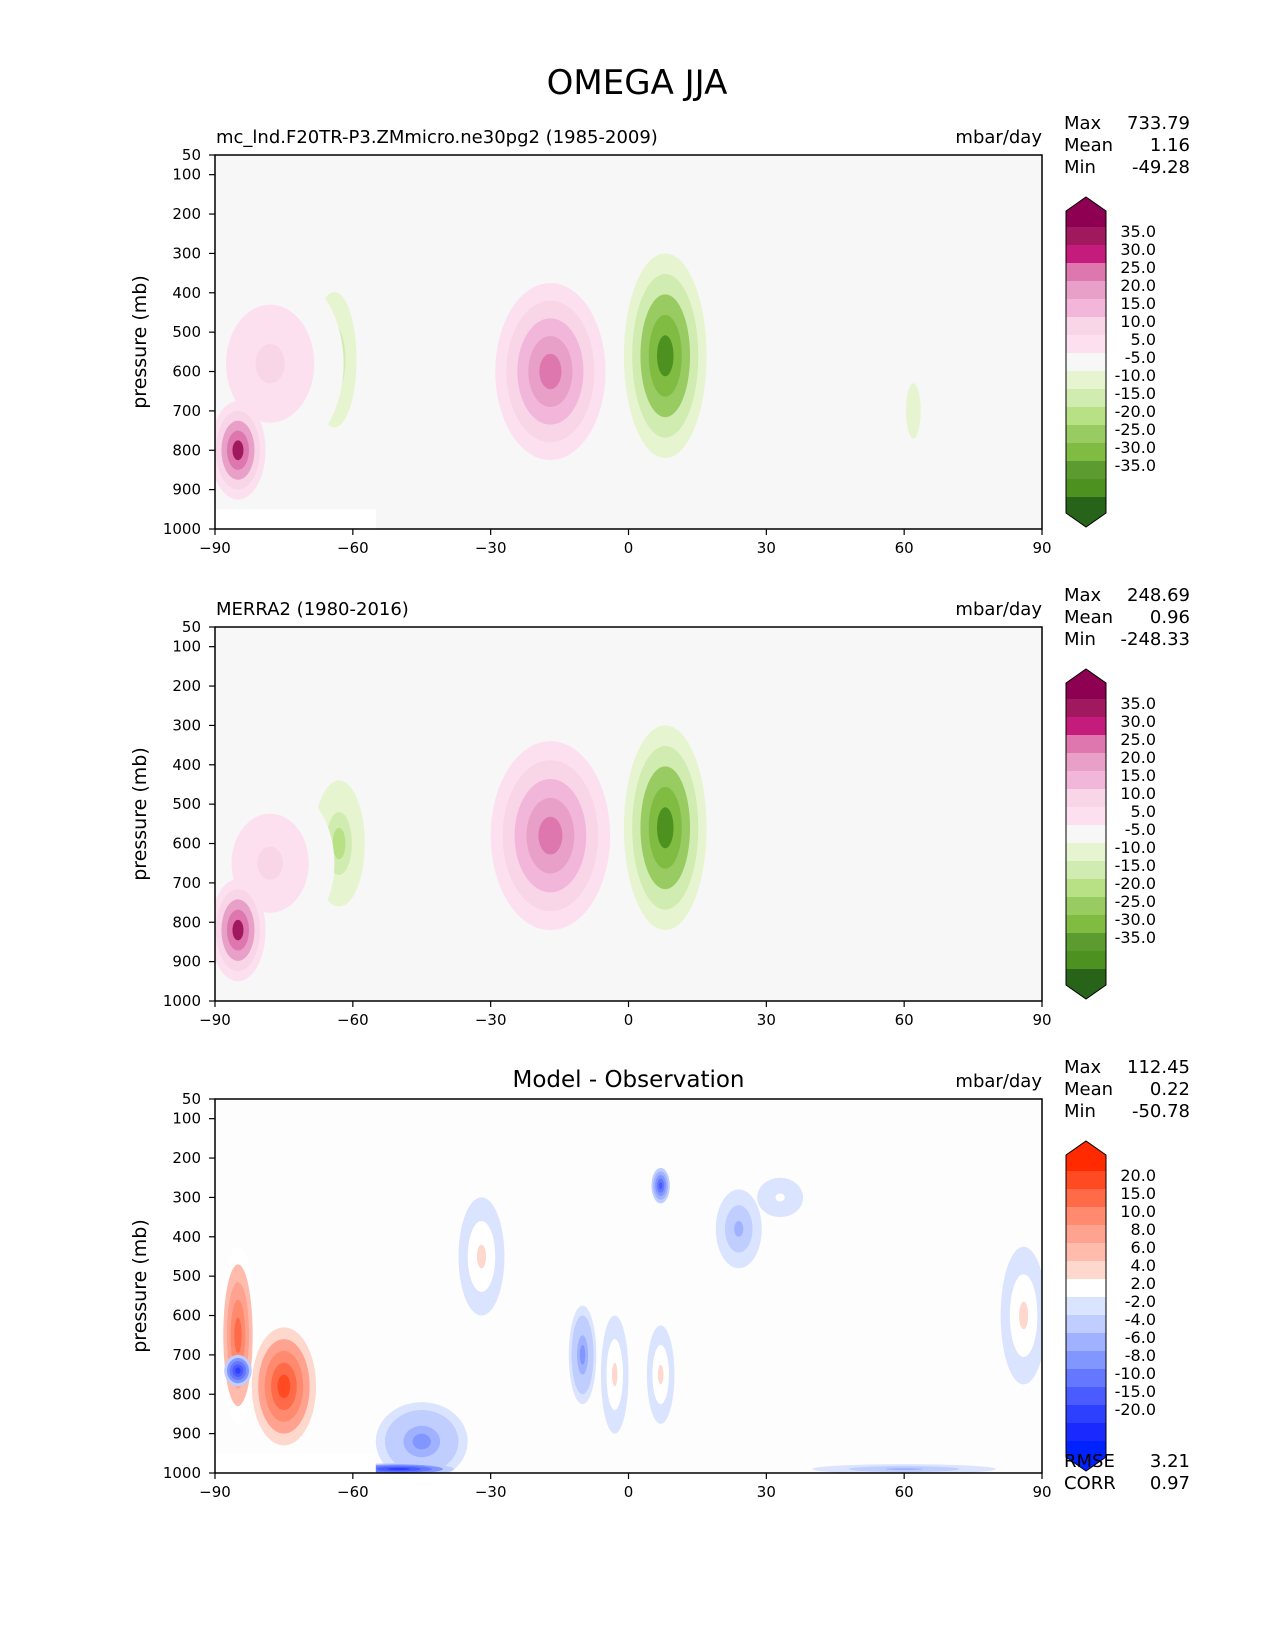  Describe the element at coordinates (1138, 267) in the screenshot. I see `colorbar-label: 25.0` at that location.